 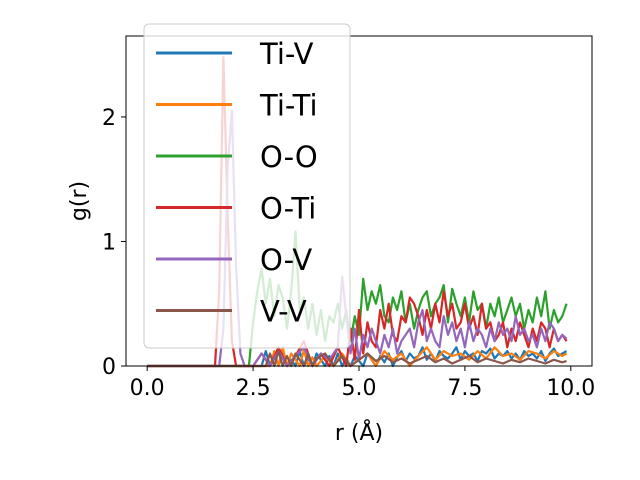 What do you see at coordinates (286, 54) in the screenshot?
I see `legend-label-ti-v: Ti-V` at bounding box center [286, 54].